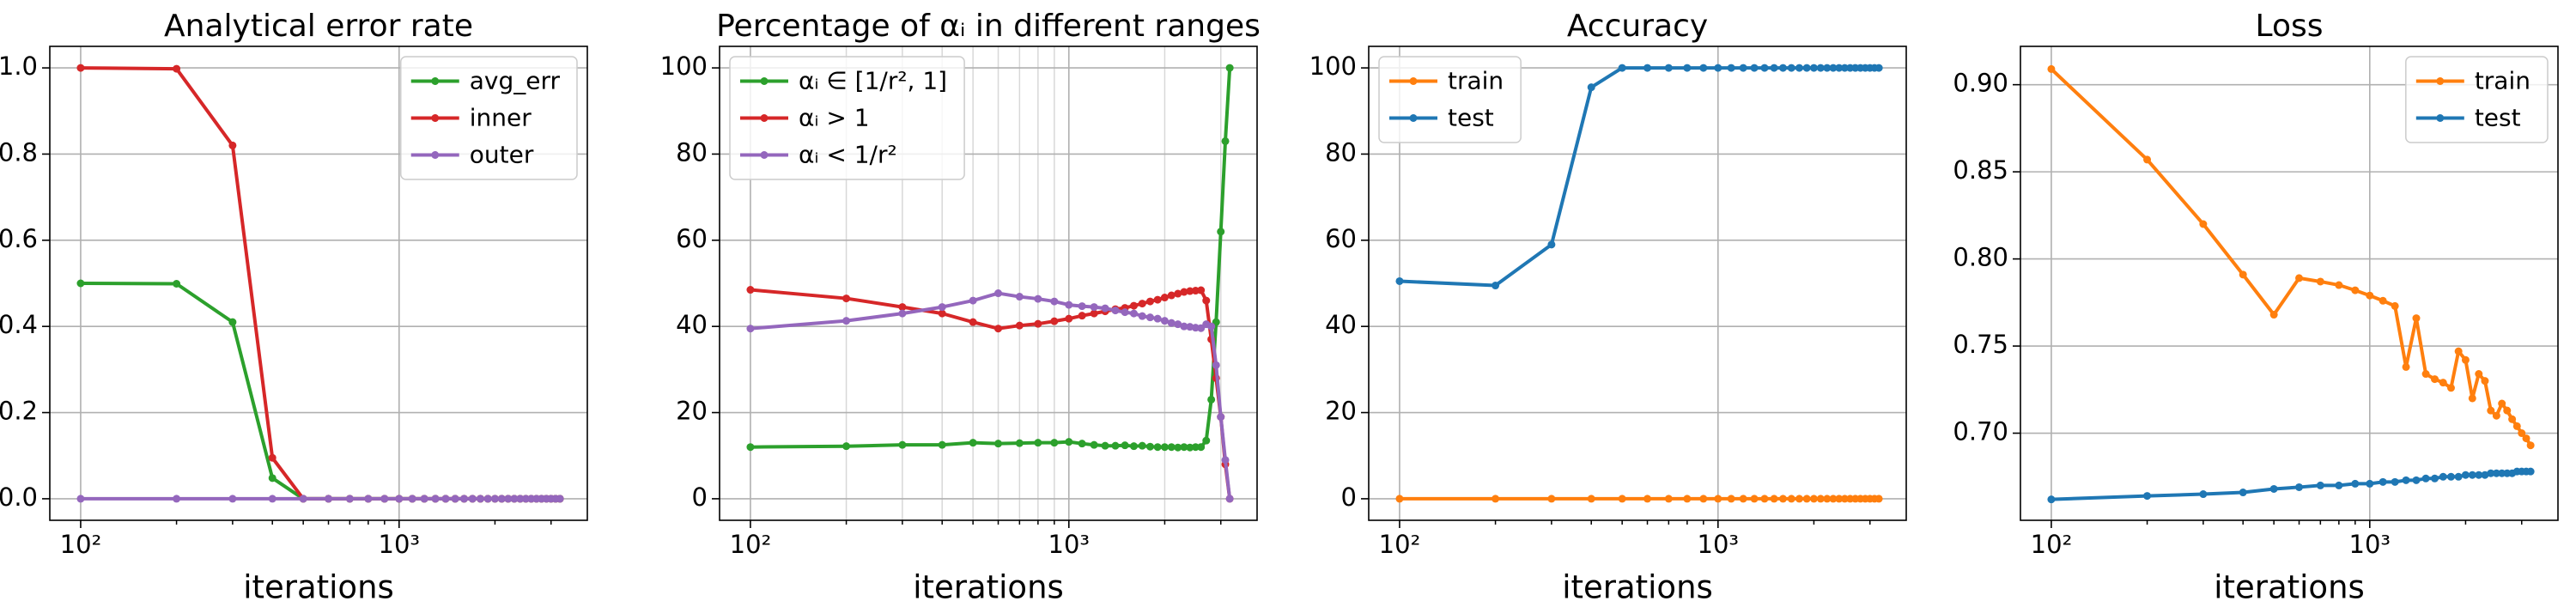 Image resolution: width=2576 pixels, height=601 pixels. I want to click on legend: αᵢ ∈ [1/r², 1] αᵢ > 1 αᵢ < 1/r², so click(847, 118).